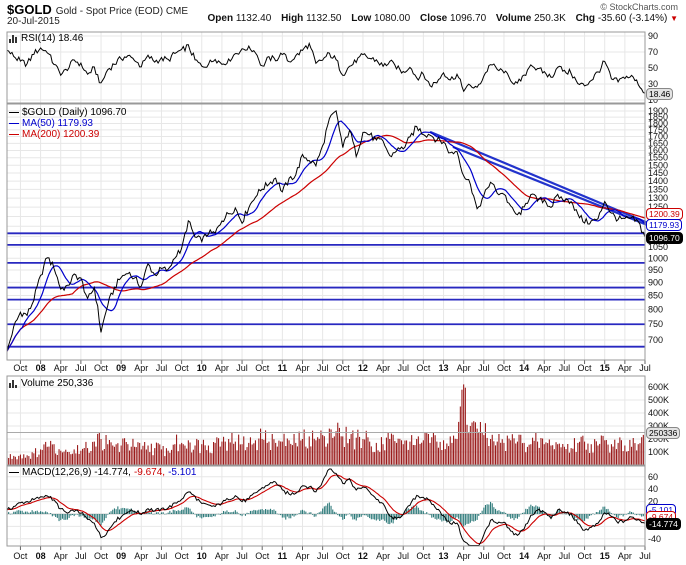 This screenshot has height=565, width=686. What do you see at coordinates (653, 489) in the screenshot?
I see `macd-tick-label: 40` at bounding box center [653, 489].